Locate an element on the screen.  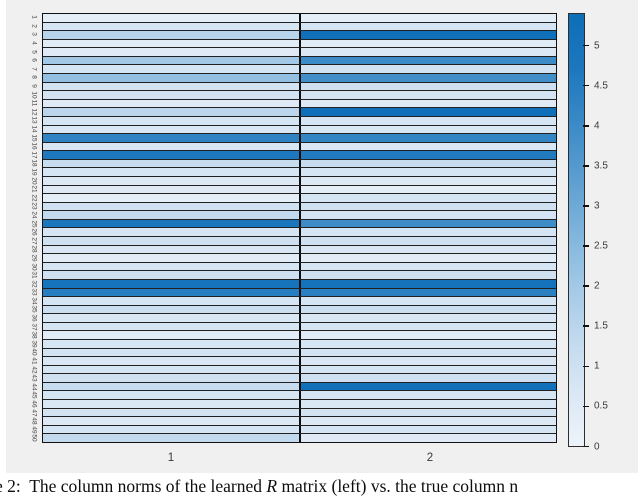
y-tick-label: 31 is located at coordinates (34, 275).